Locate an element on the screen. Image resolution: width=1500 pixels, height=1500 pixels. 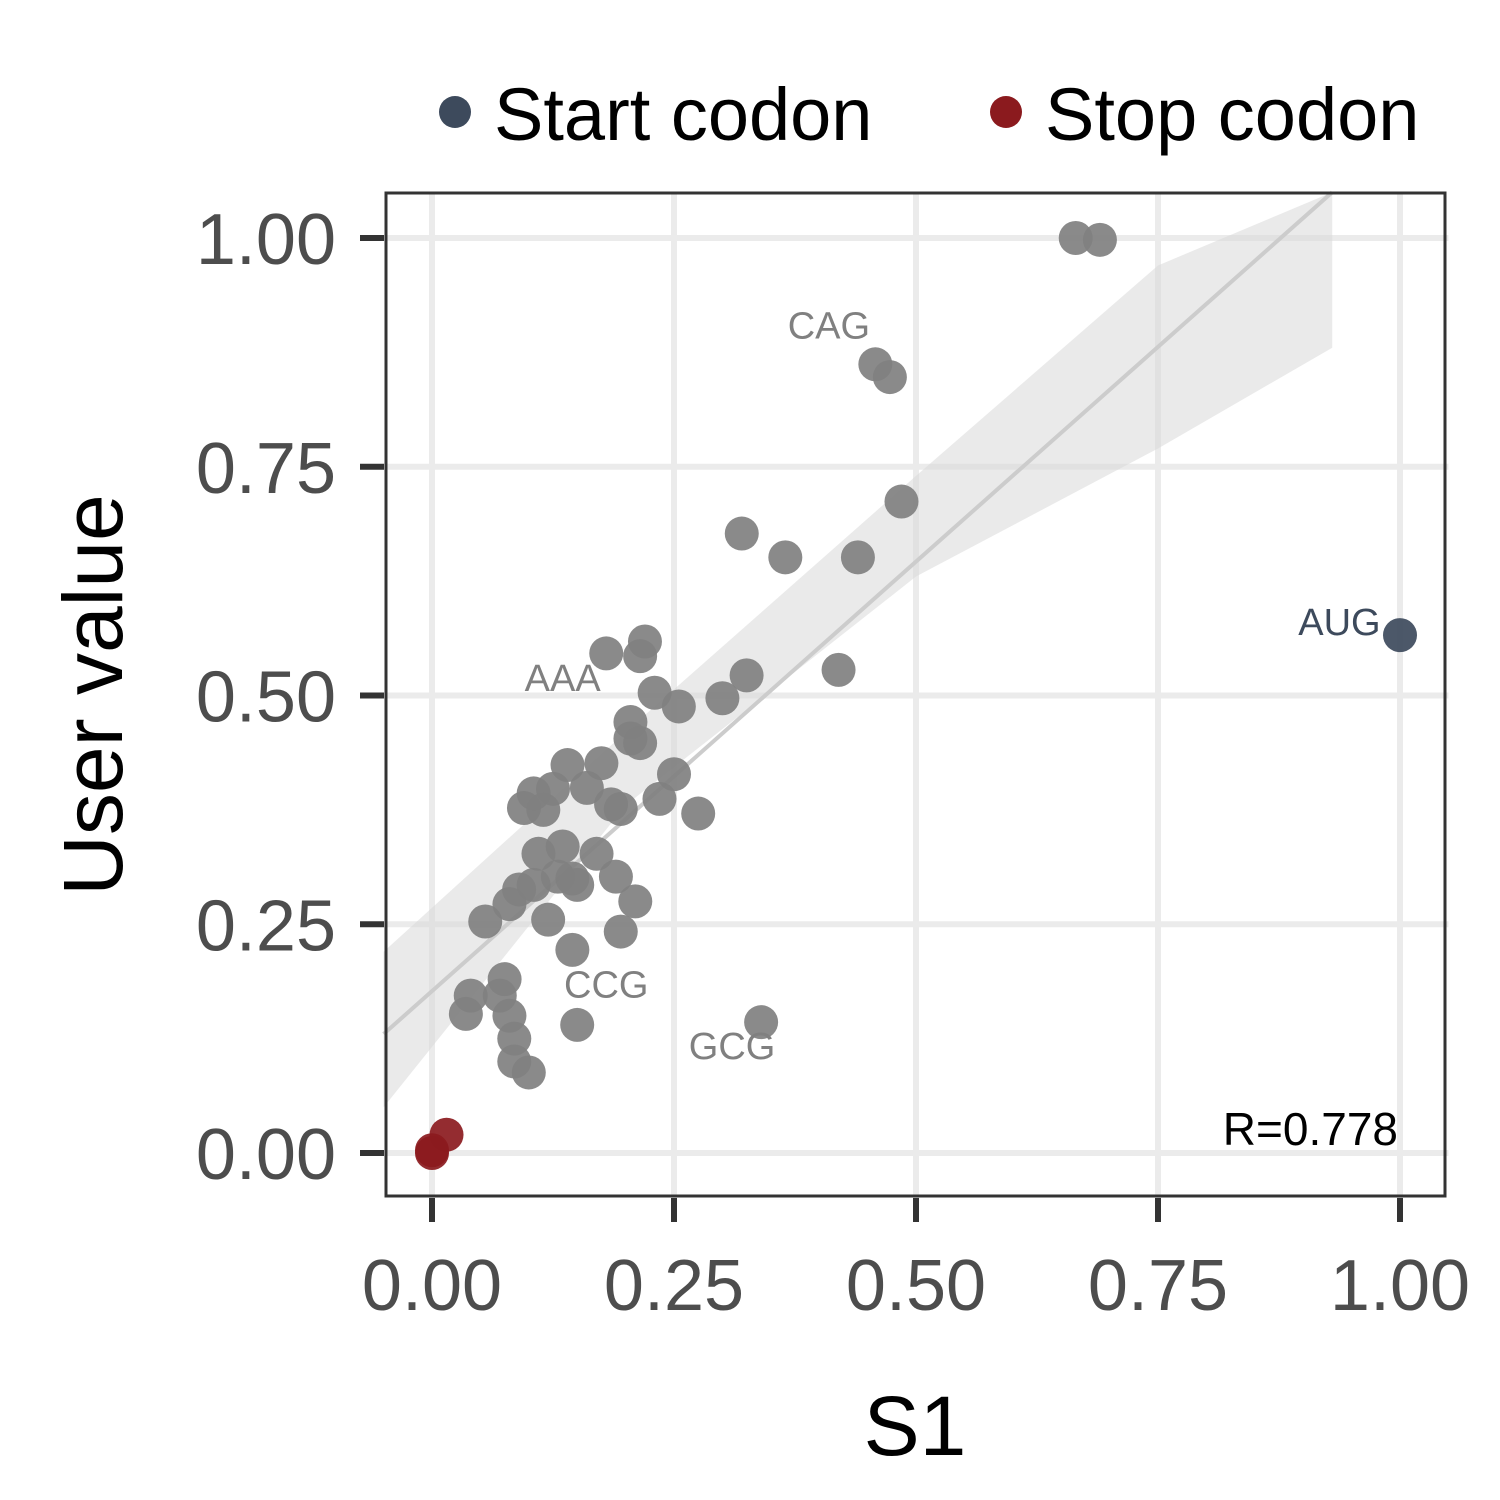
legend-marker-start is located at coordinates (455, 112).